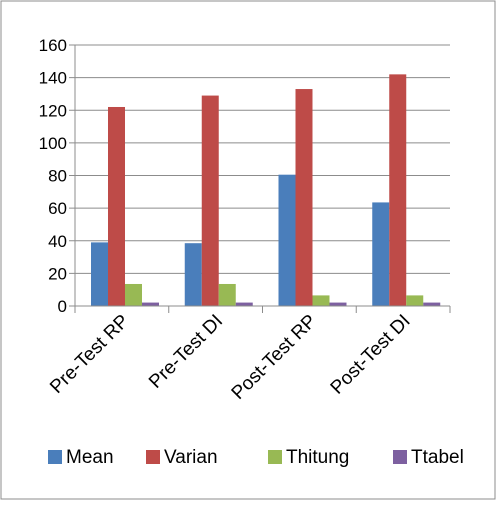 The image size is (496, 505). What do you see at coordinates (256, 457) in the screenshot?
I see `legend: Mean Varian Thitung Ttabel` at bounding box center [256, 457].